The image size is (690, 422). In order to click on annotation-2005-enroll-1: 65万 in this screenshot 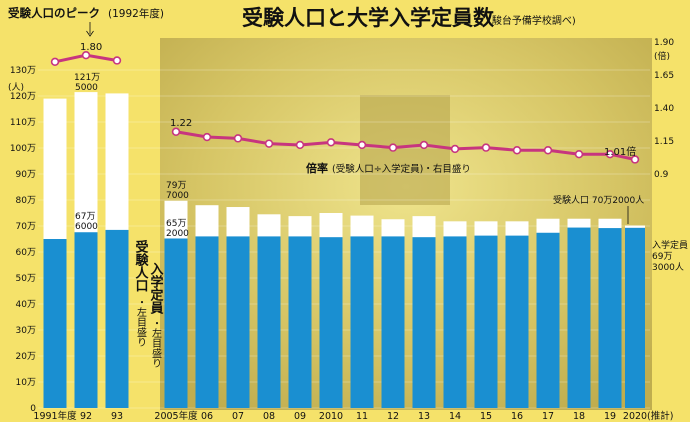, I will do `click(176, 224)`.